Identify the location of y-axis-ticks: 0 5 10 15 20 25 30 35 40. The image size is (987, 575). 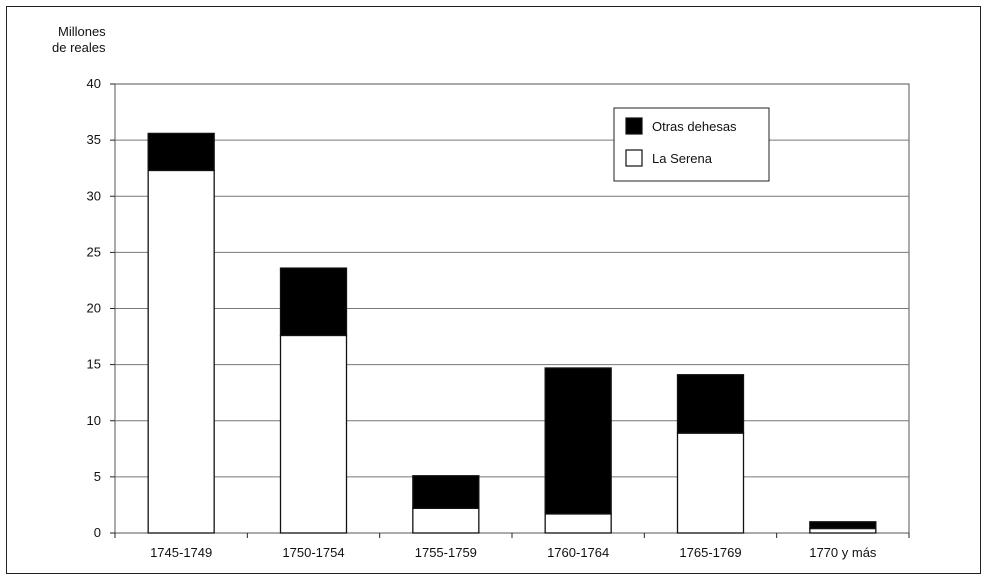
(101, 308).